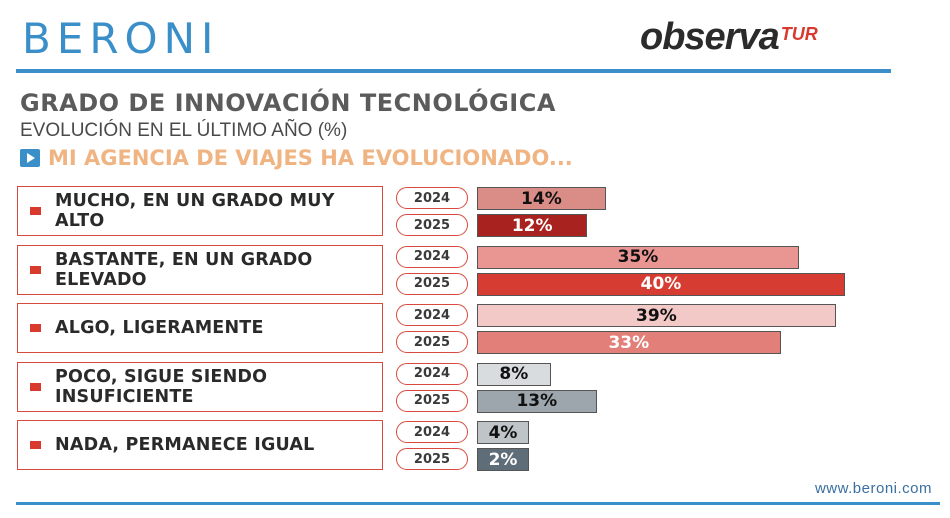 Image resolution: width=950 pixels, height=518 pixels. What do you see at coordinates (873, 488) in the screenshot?
I see `footer-url: www.beroni.com` at bounding box center [873, 488].